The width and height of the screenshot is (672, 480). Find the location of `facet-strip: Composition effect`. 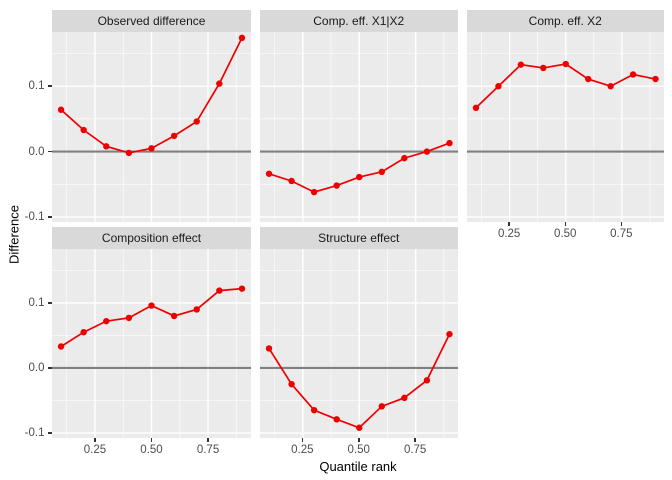

facet-strip: Composition effect is located at coordinates (151, 237).